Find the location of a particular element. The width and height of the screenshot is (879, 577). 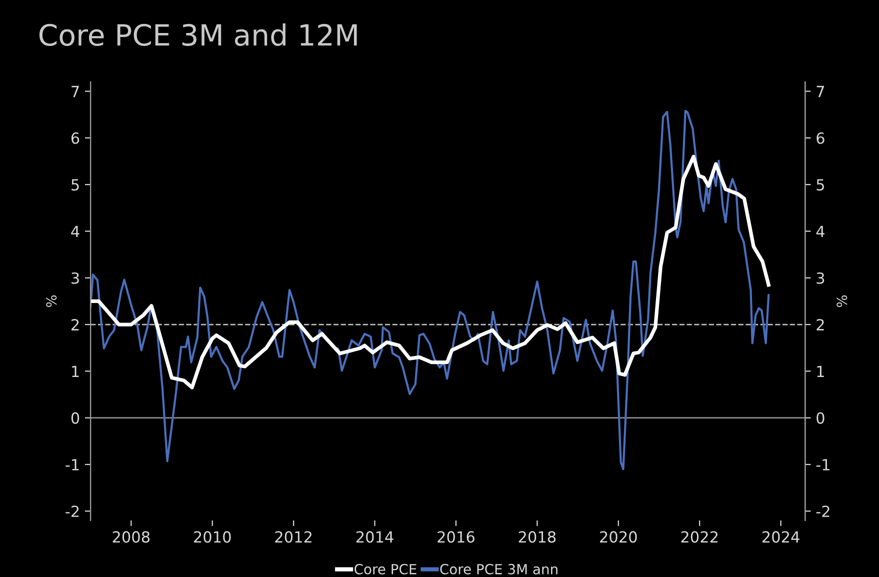

x-tick-label: 2012 is located at coordinates (293, 537).